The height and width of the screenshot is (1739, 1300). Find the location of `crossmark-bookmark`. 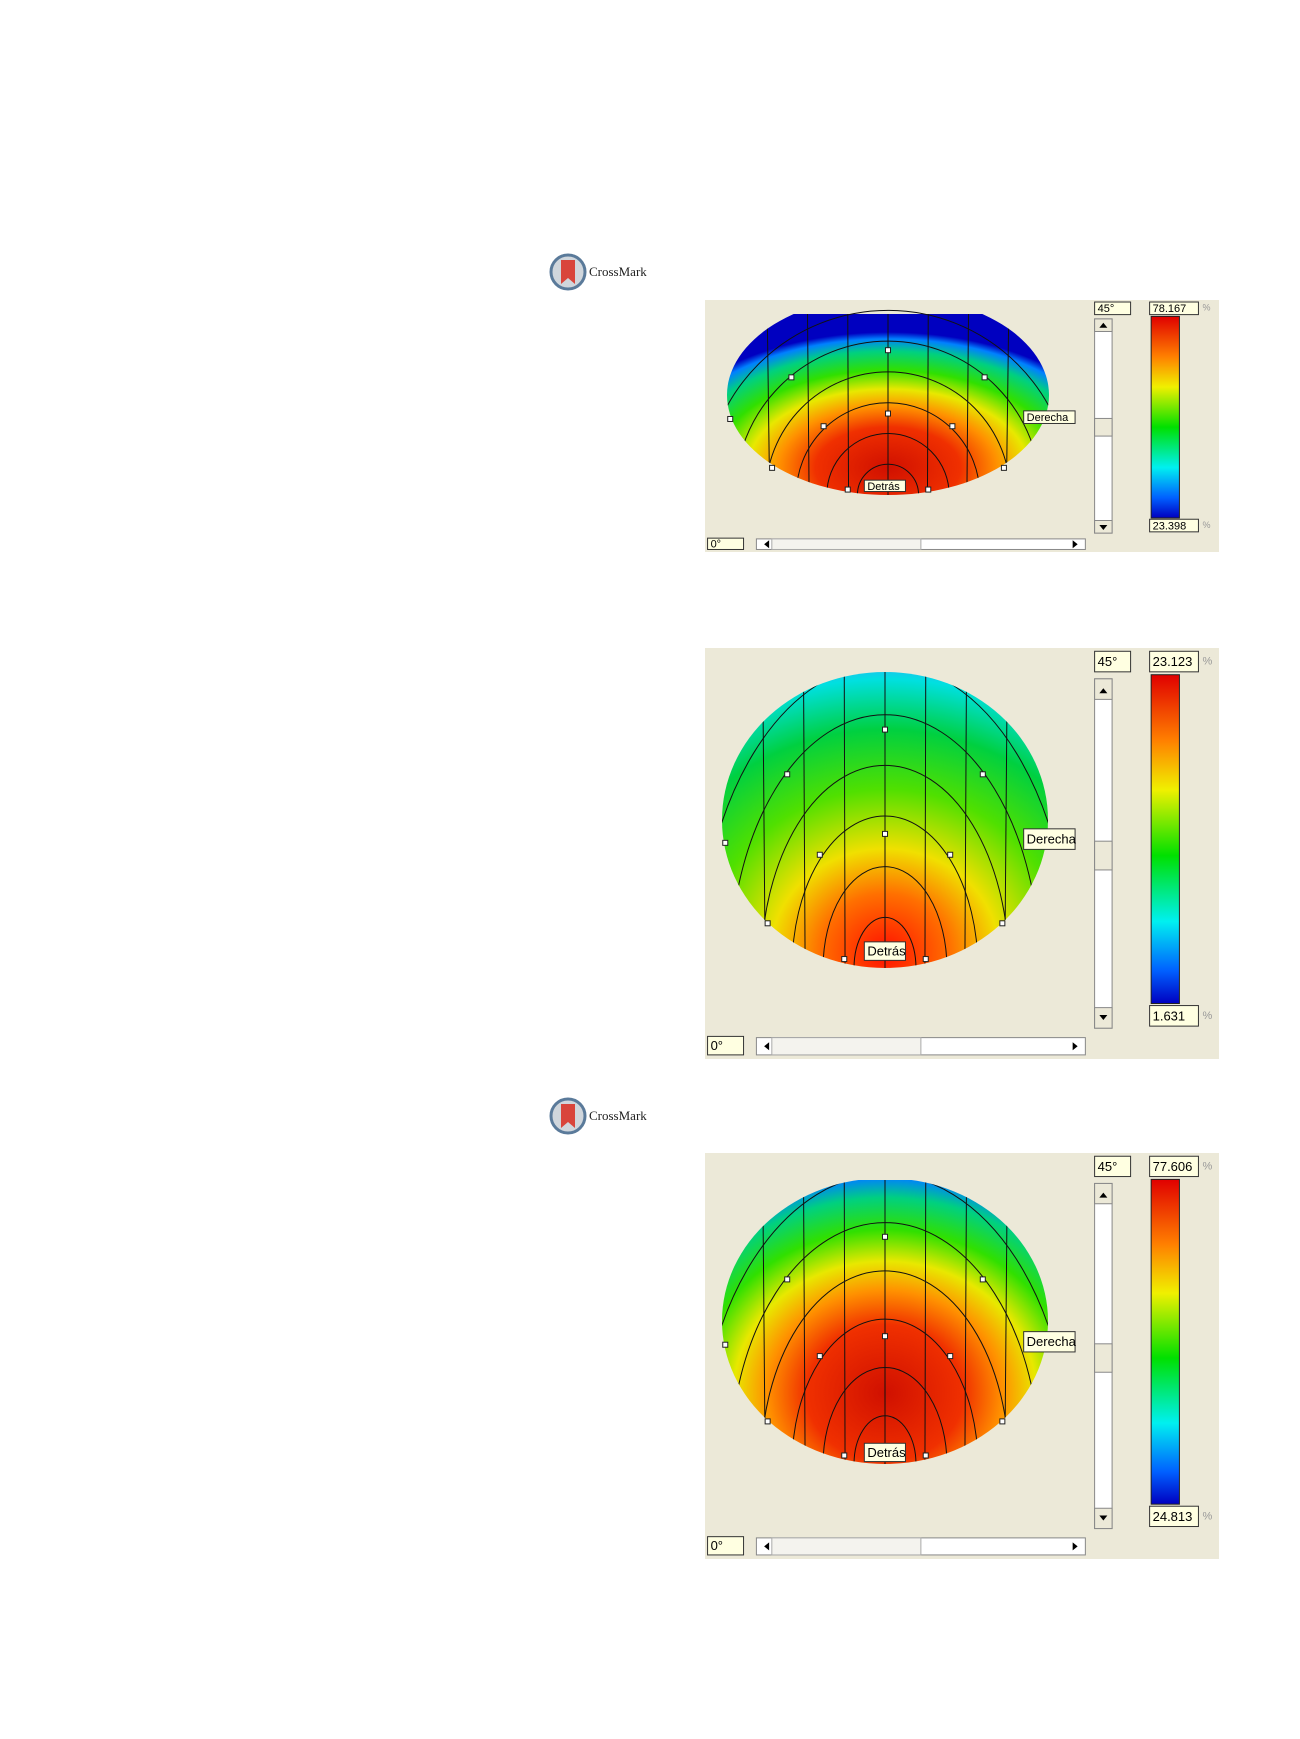

crossmark-bookmark is located at coordinates (568, 272).